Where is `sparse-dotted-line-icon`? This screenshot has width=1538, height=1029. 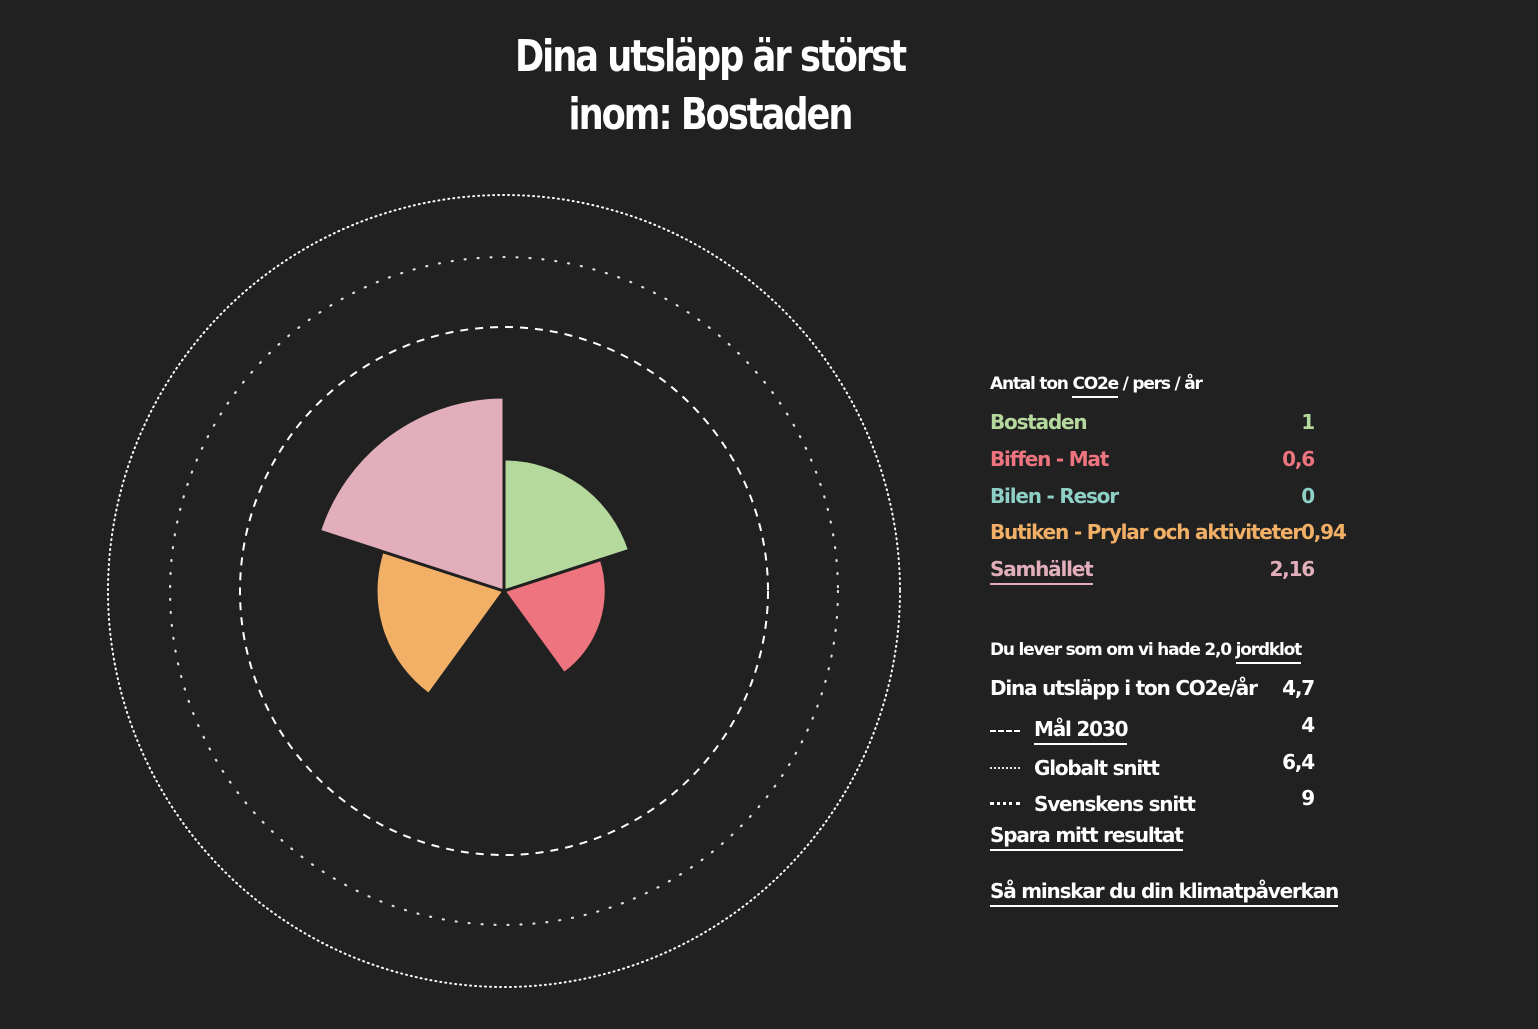
sparse-dotted-line-icon is located at coordinates (1005, 768).